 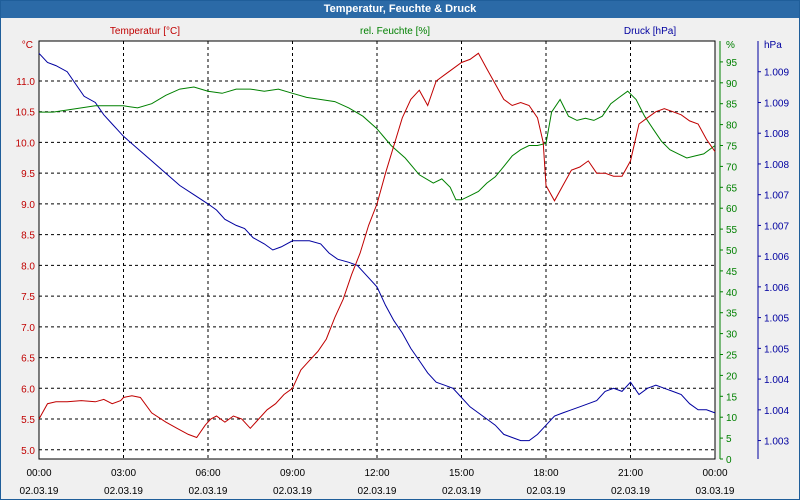 What do you see at coordinates (732, 167) in the screenshot?
I see `humidity-tick: 70` at bounding box center [732, 167].